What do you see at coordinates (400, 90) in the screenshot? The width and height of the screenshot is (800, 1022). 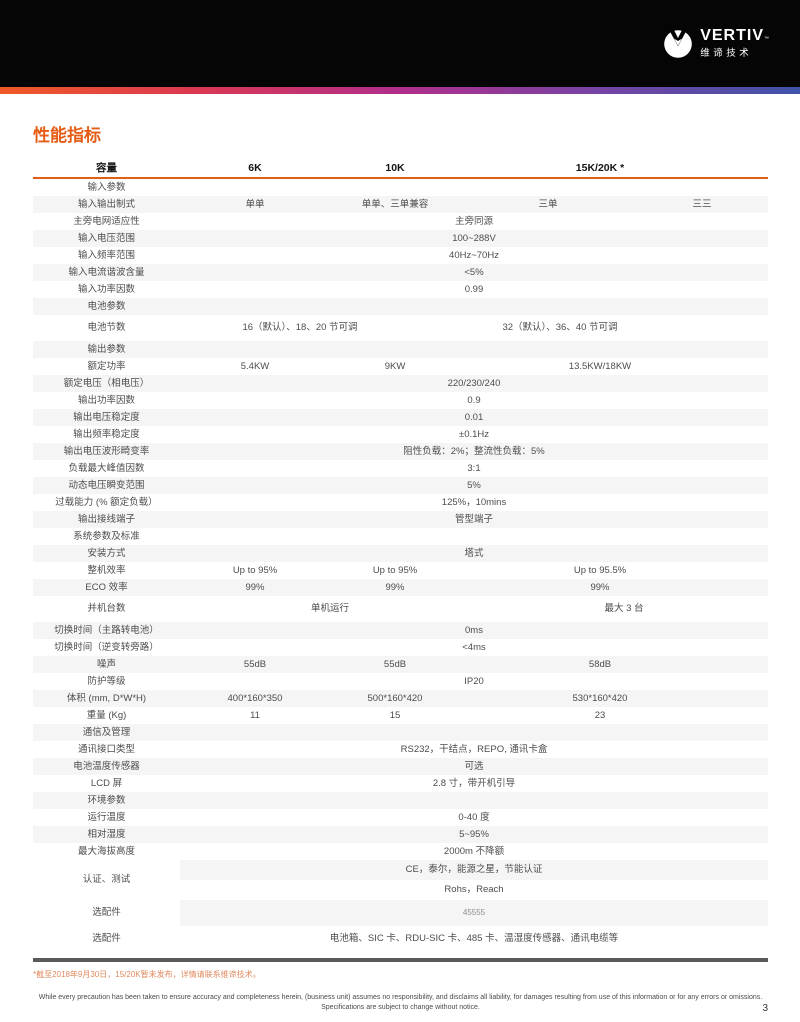 I see `brand-gradient-stripe` at bounding box center [400, 90].